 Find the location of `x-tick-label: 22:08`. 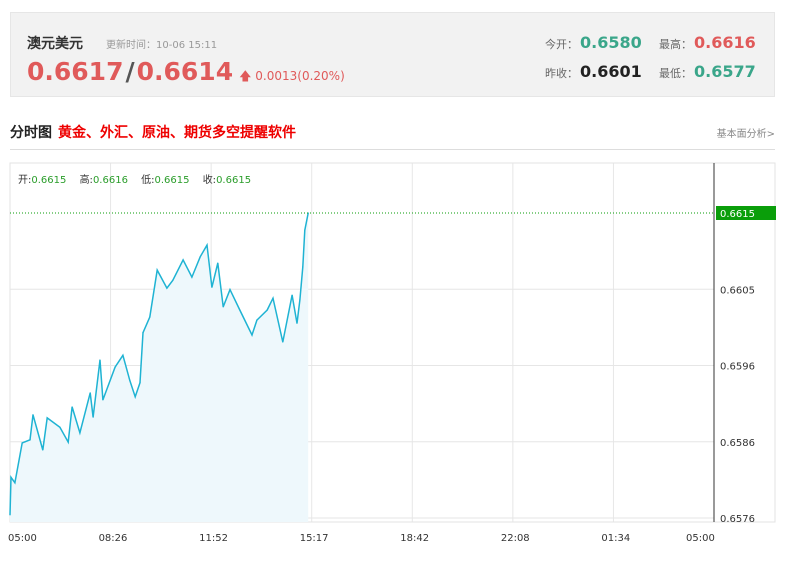

x-tick-label: 22:08 is located at coordinates (515, 538).